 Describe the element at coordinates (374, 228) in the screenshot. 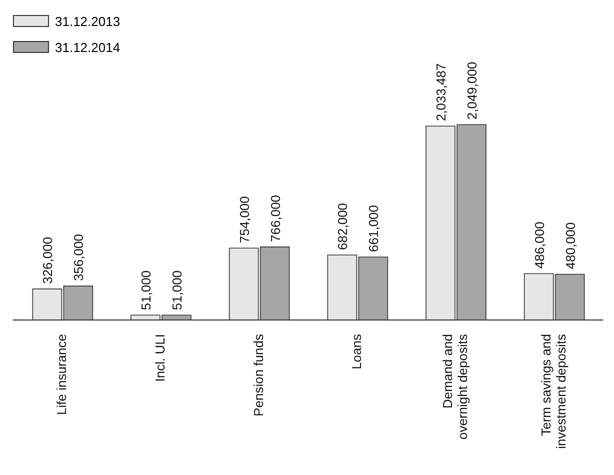

I see `data-label: 661,000` at that location.